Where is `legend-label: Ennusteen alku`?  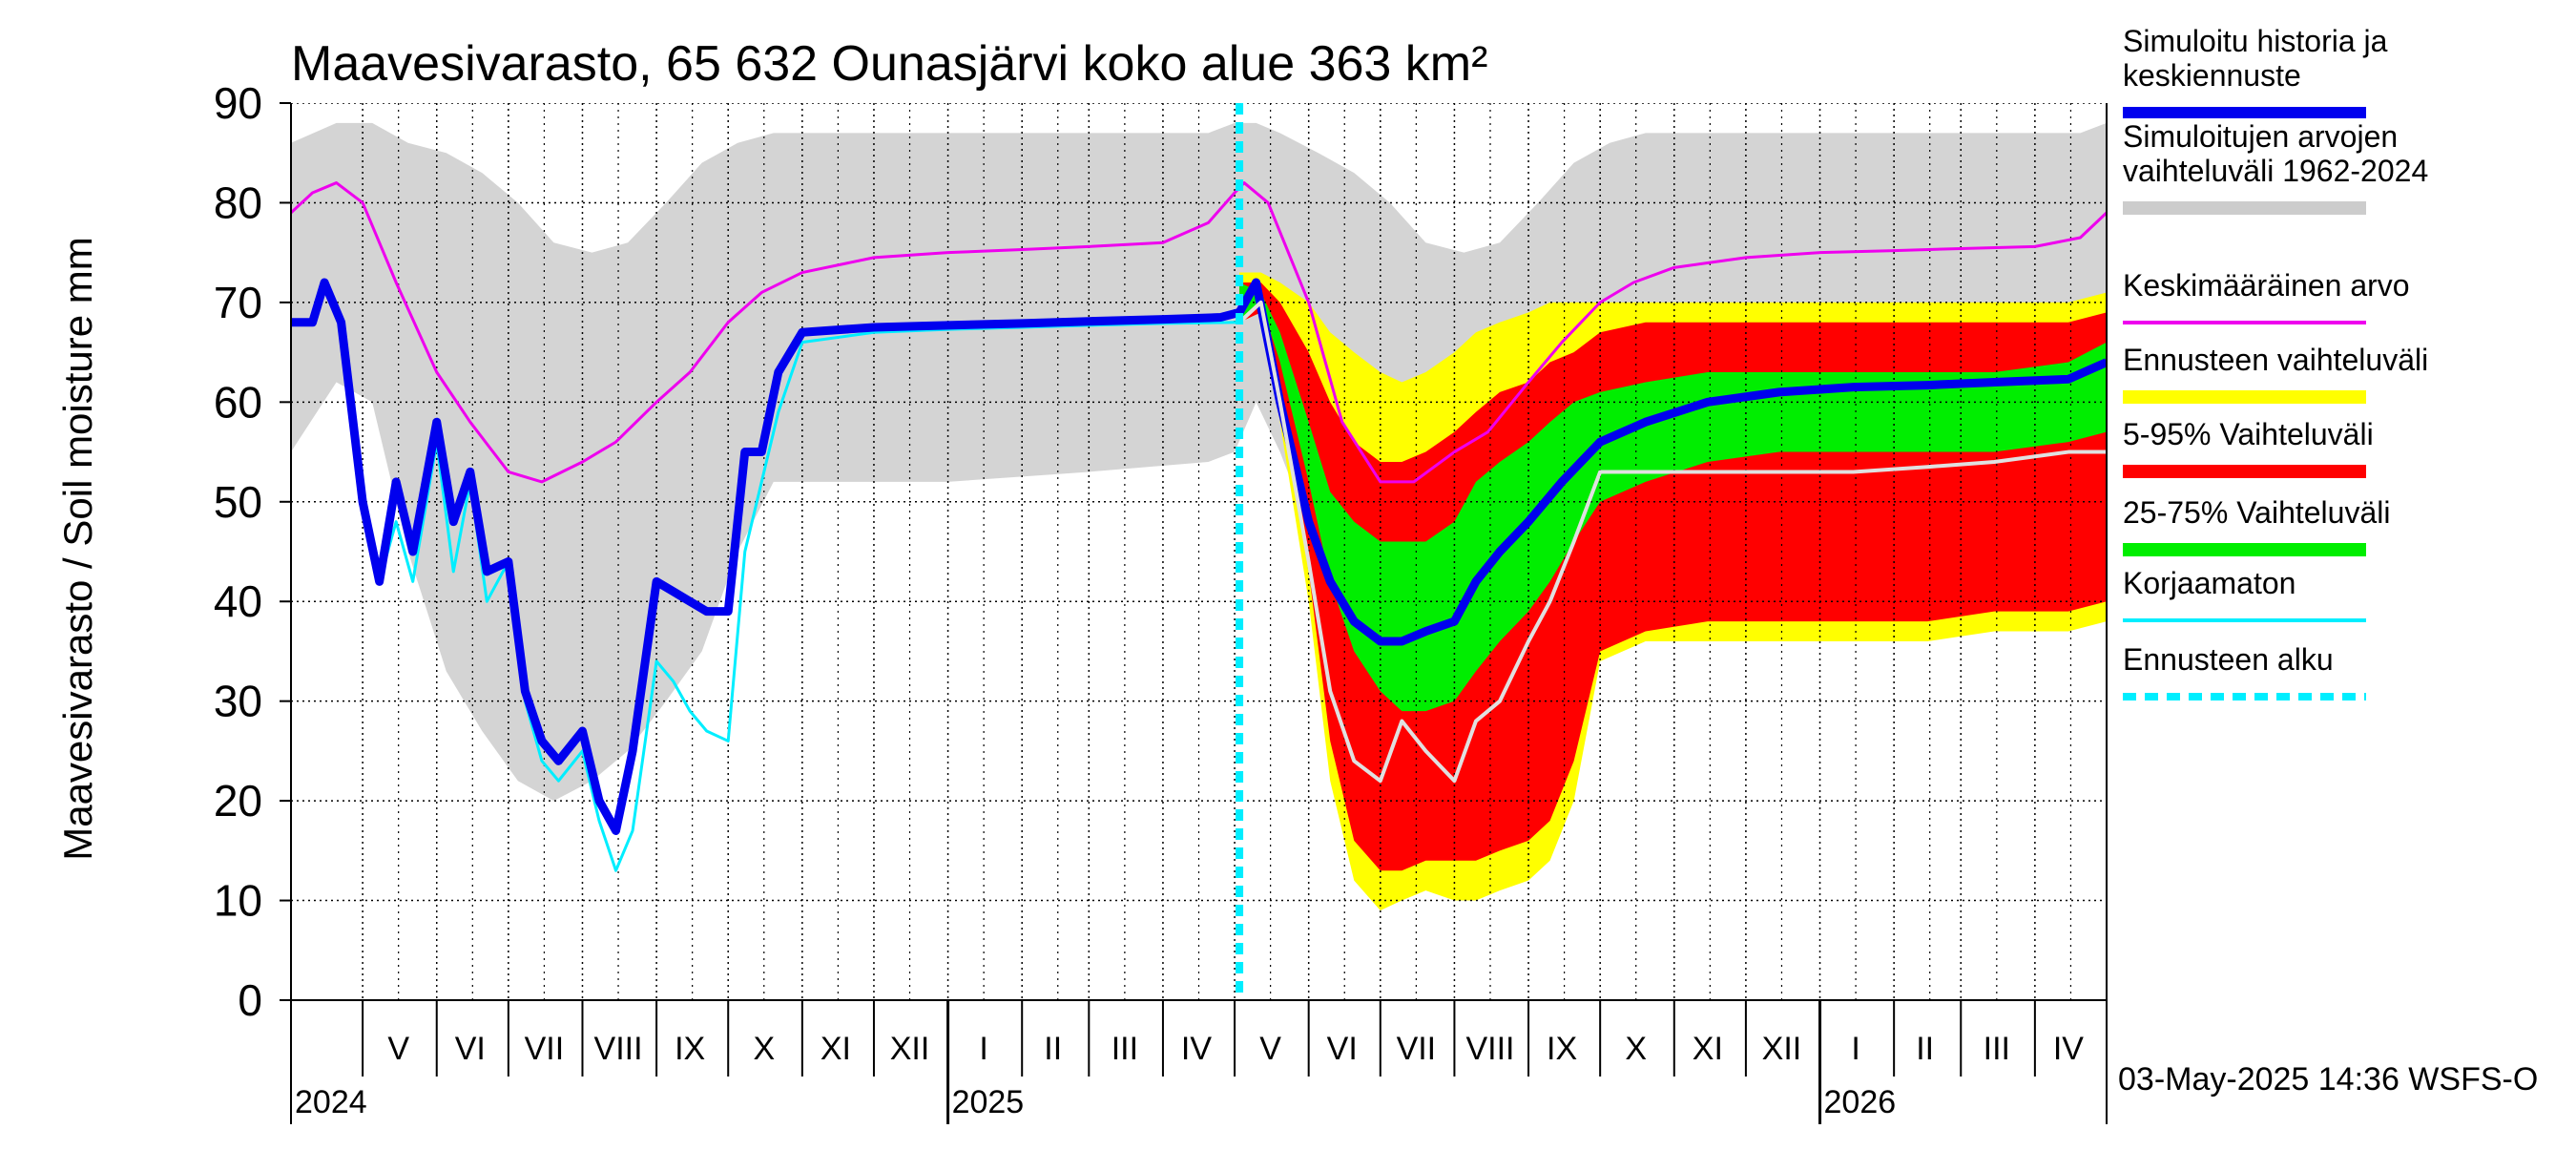
legend-label: Ennusteen alku is located at coordinates (2228, 659).